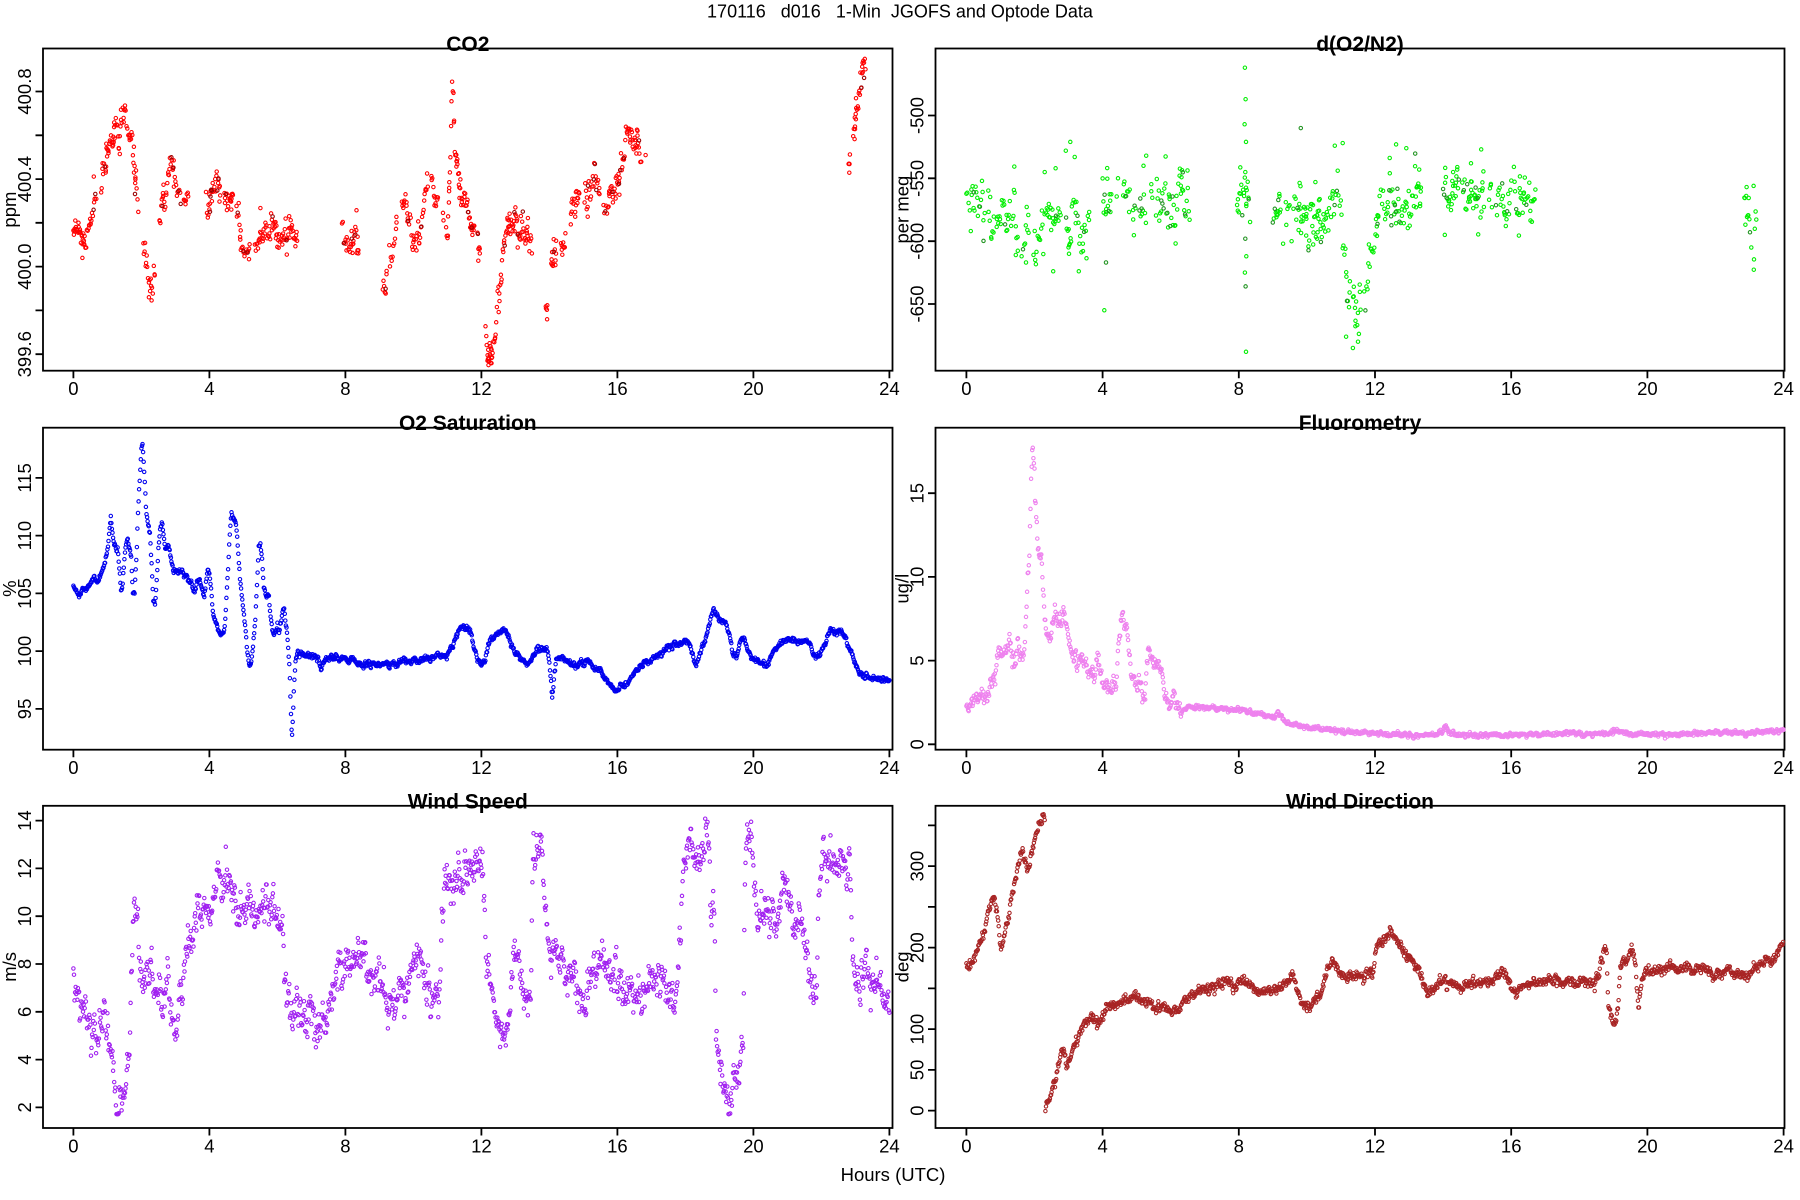  Describe the element at coordinates (10, 210) in the screenshot. I see `svg-text: ppm` at that location.